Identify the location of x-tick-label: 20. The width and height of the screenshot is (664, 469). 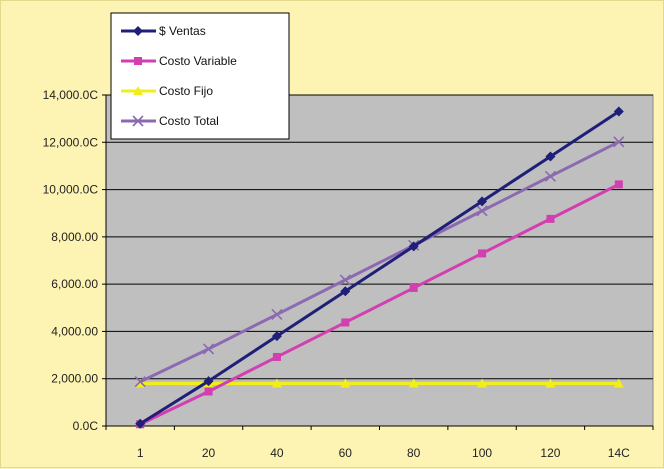
(209, 453).